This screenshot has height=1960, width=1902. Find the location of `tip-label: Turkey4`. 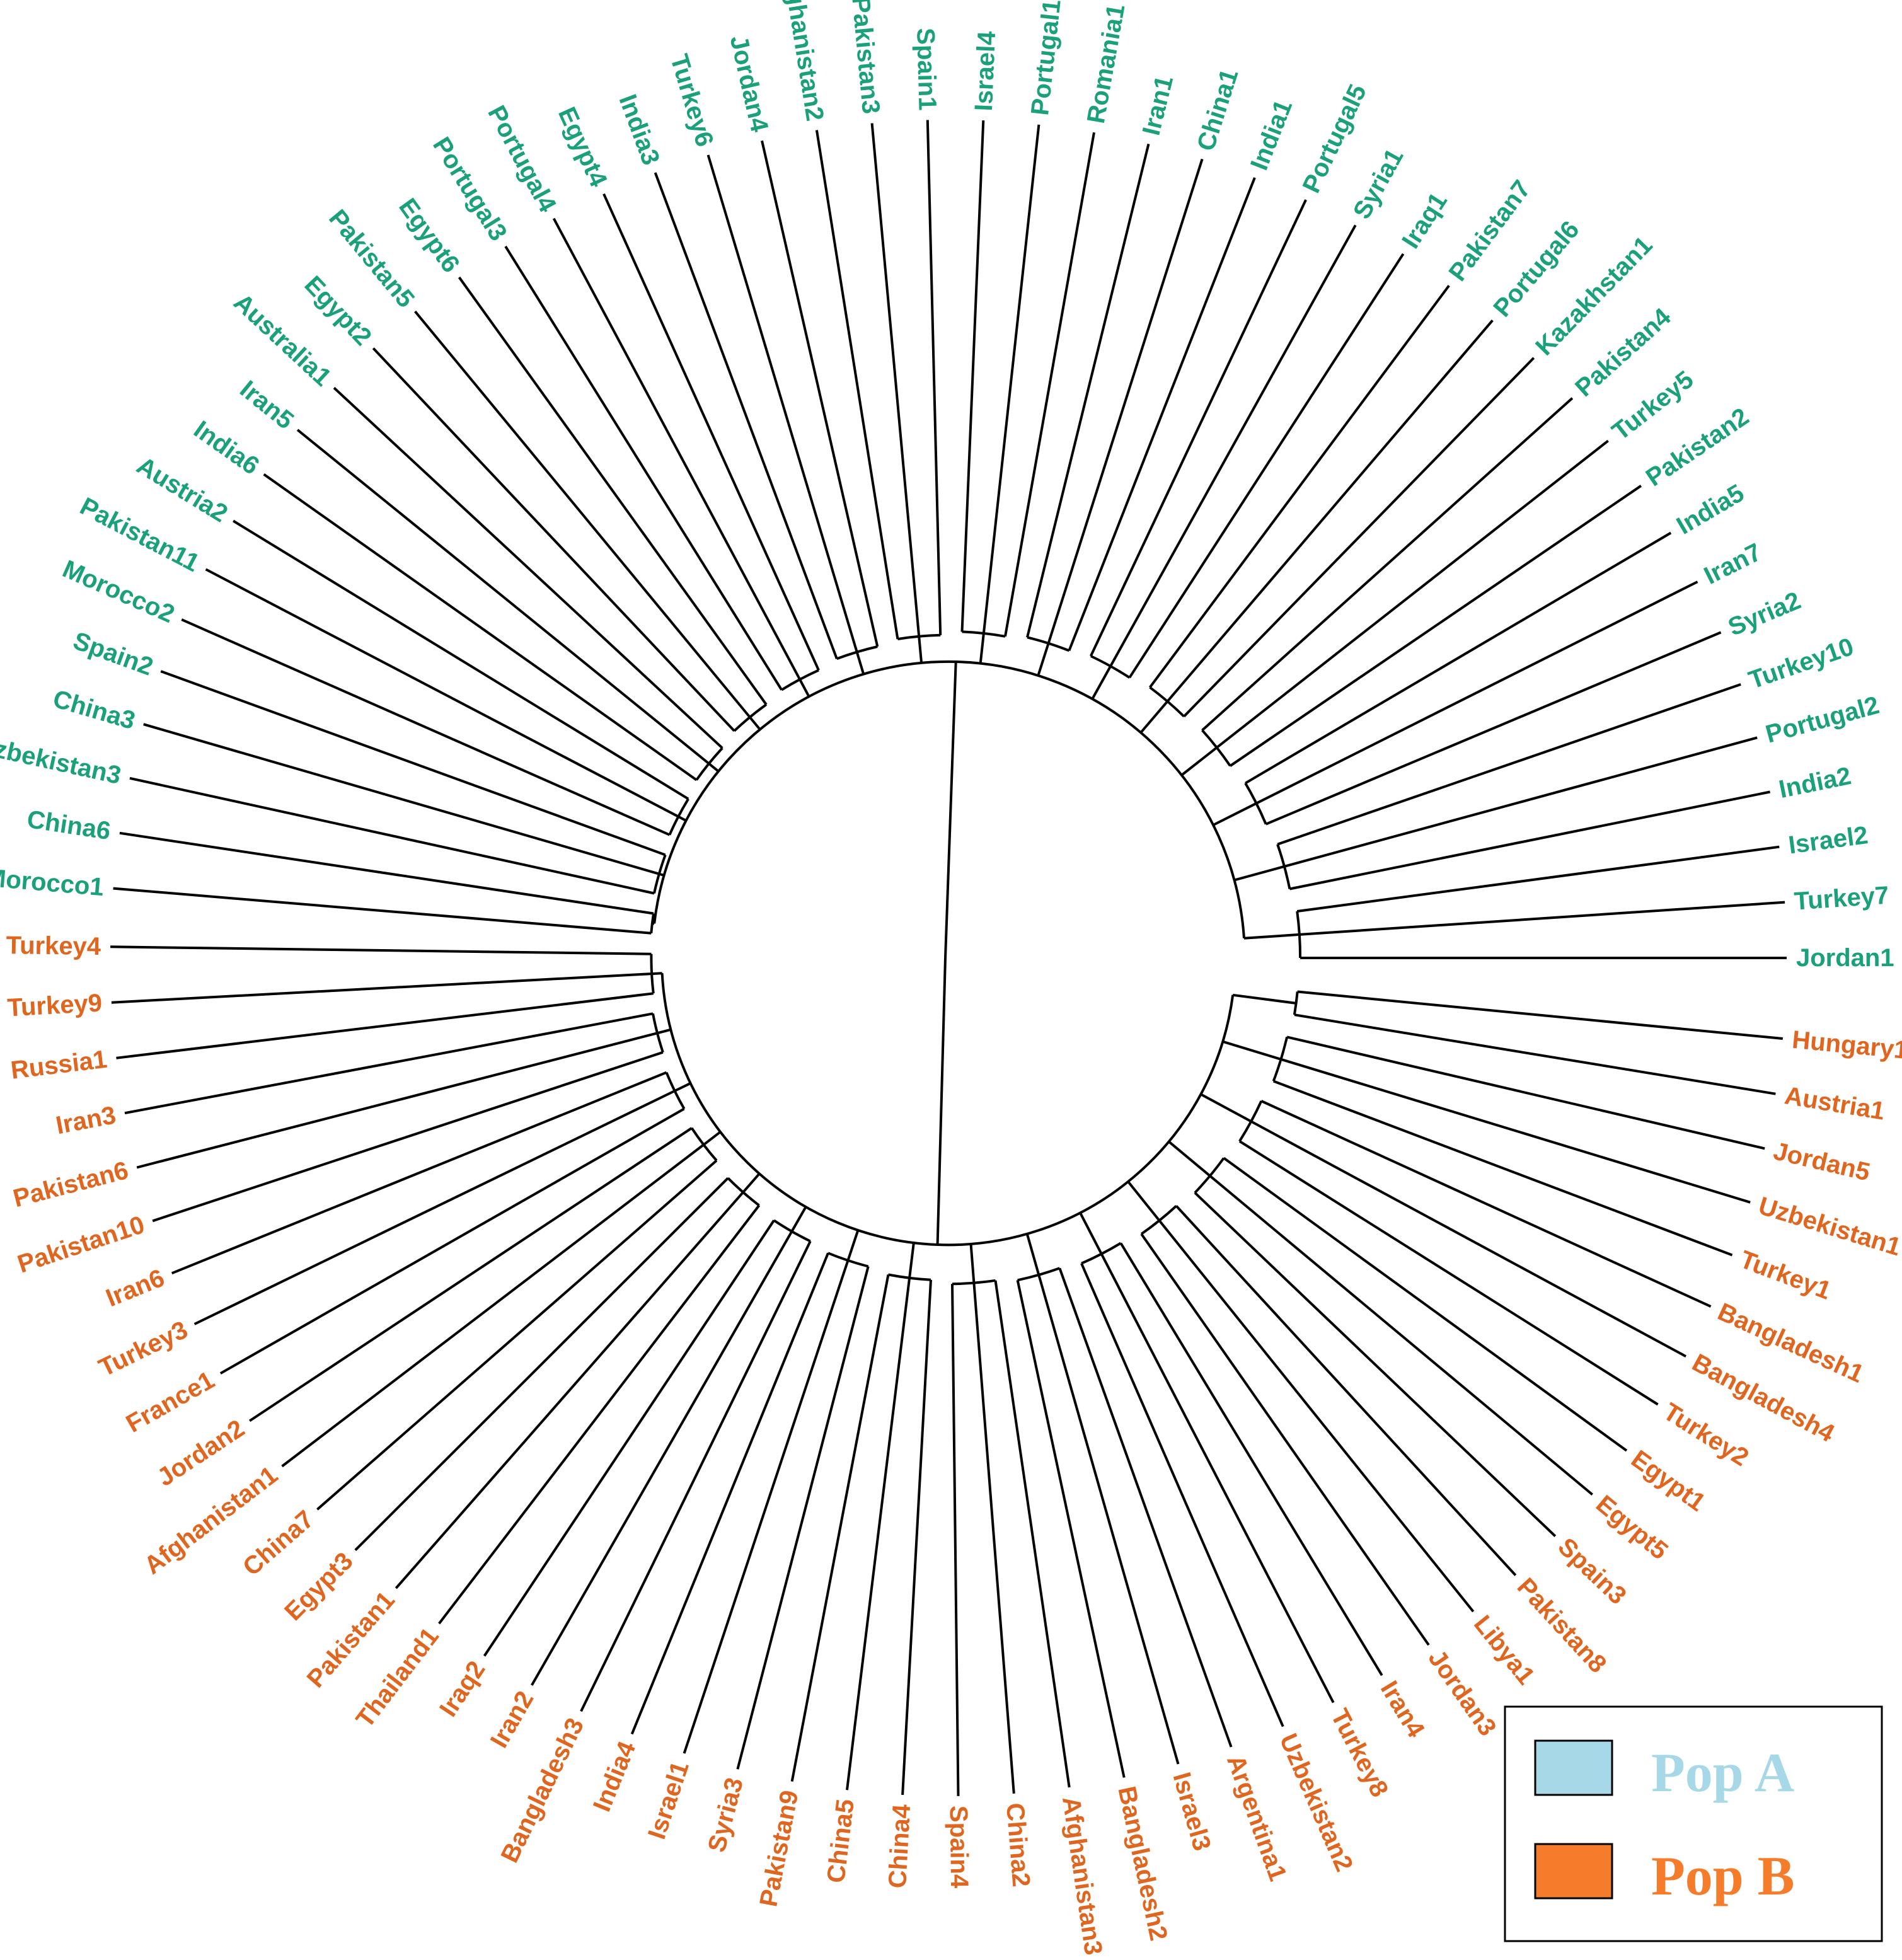

tip-label: Turkey4 is located at coordinates (54, 946).